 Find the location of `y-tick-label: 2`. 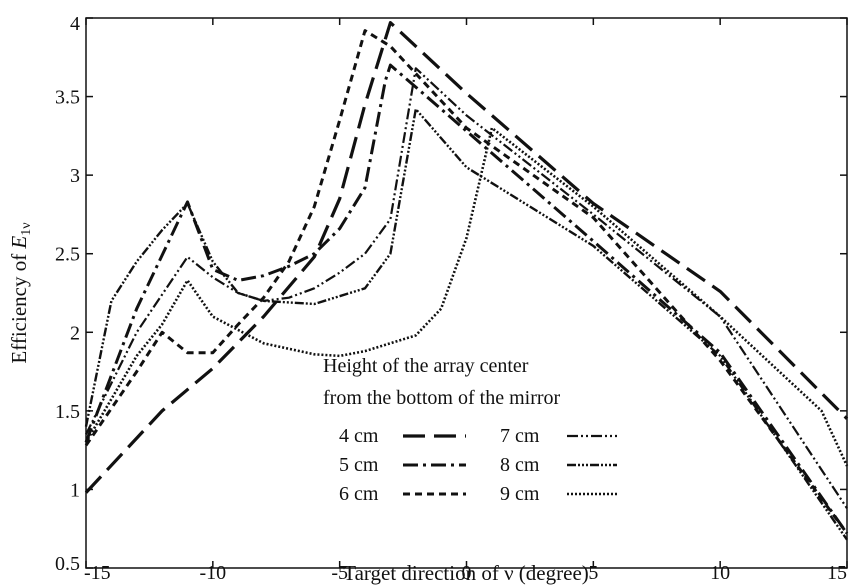

y-tick-label: 2 is located at coordinates (75, 333).